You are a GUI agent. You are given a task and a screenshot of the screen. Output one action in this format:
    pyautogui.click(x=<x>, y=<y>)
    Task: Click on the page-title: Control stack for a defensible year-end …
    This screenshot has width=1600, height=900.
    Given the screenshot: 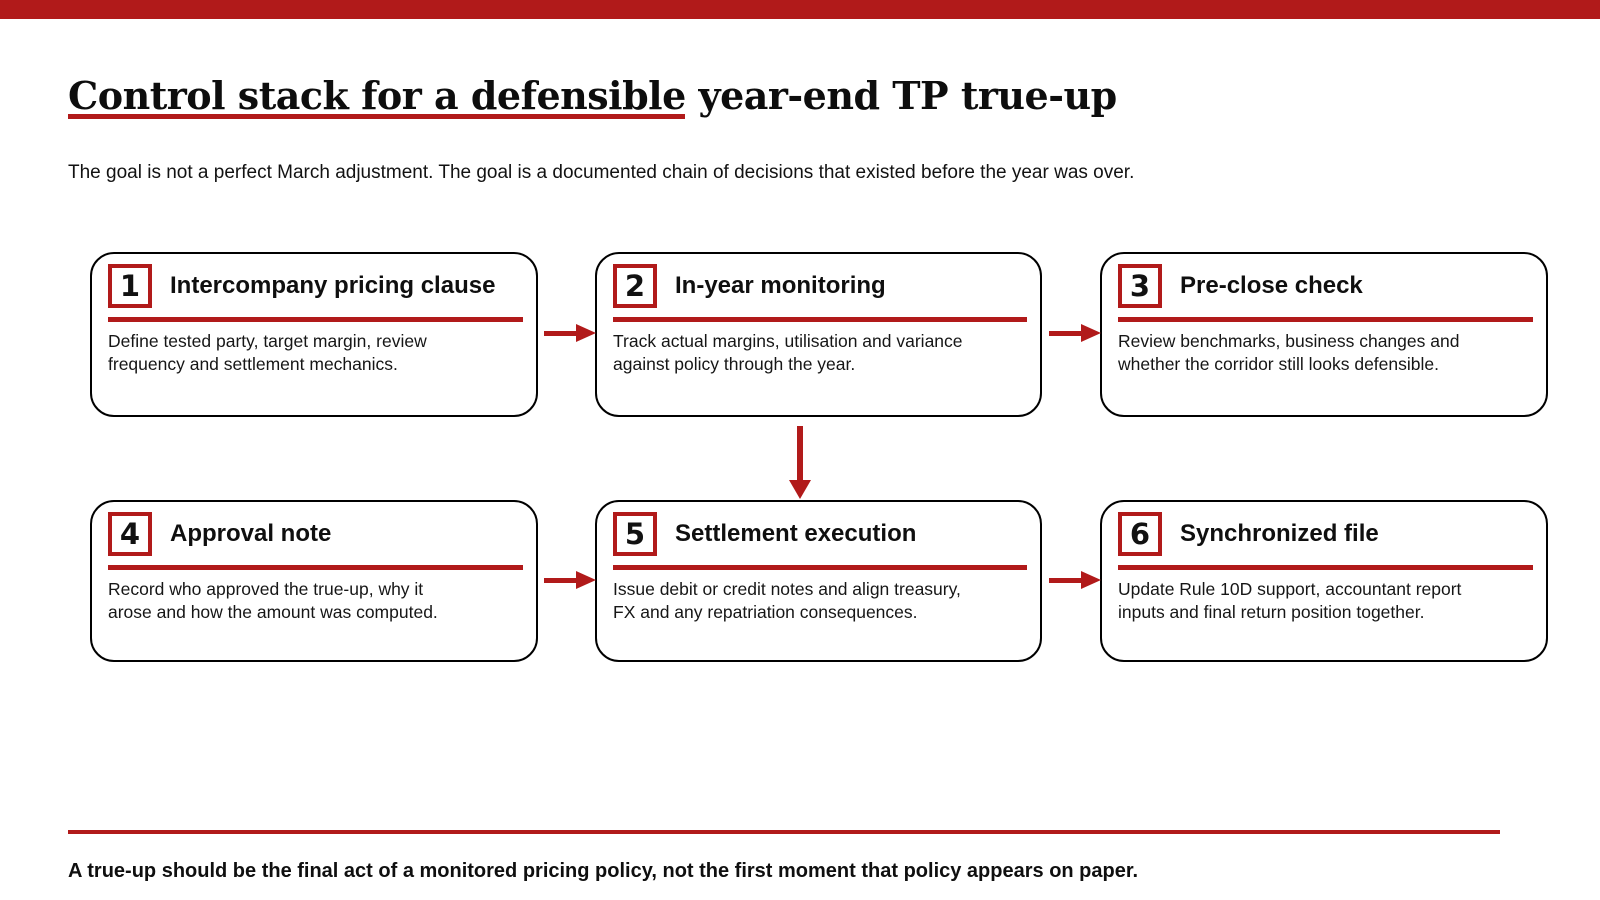 What is the action you would take?
    pyautogui.click(x=592, y=96)
    